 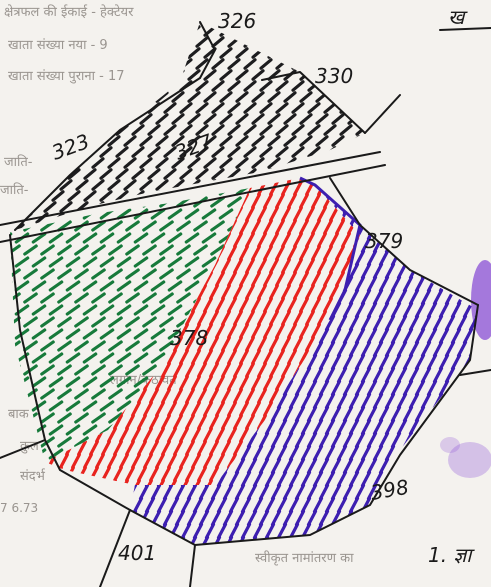 I want to click on jati-text: जाति-, so click(x=18, y=162).